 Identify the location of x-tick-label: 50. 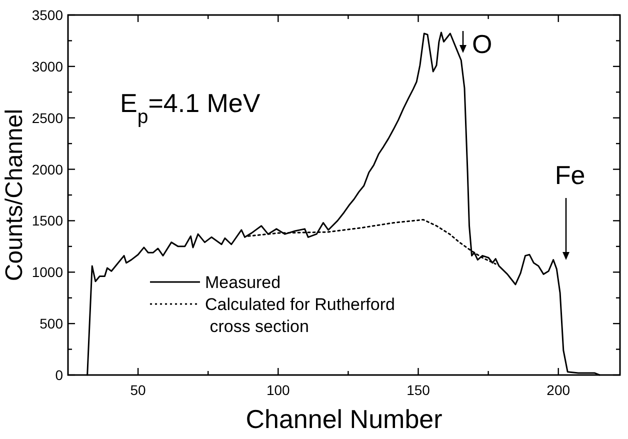
(138, 390).